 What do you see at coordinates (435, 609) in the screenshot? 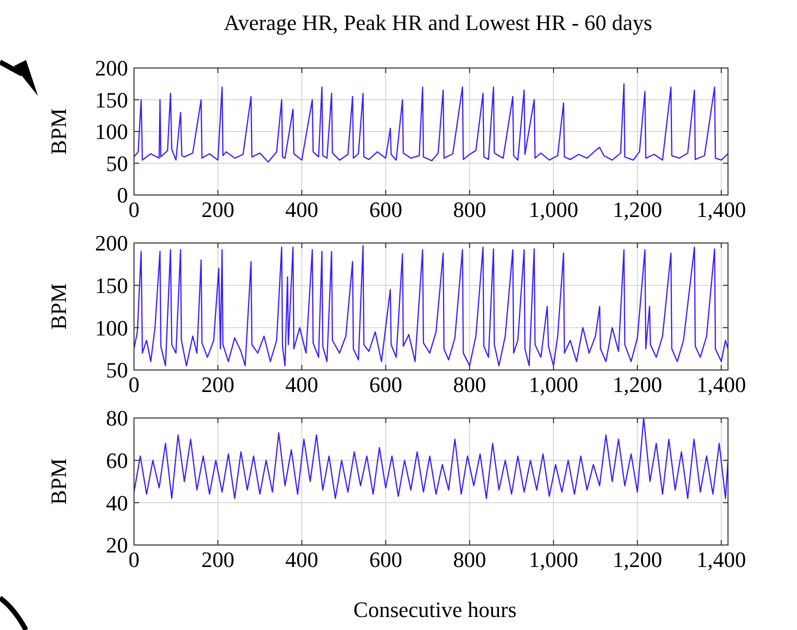
I see `x-axis-title: Consecutive hours` at bounding box center [435, 609].